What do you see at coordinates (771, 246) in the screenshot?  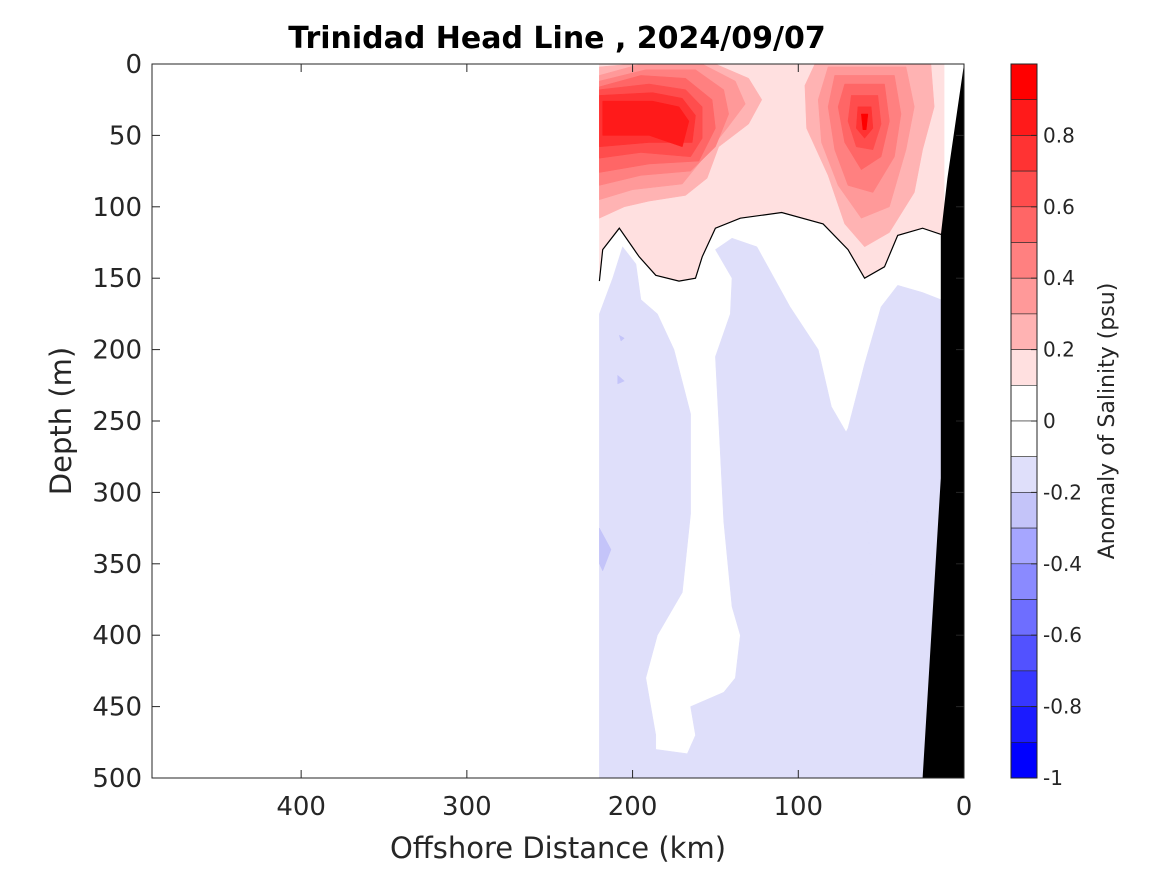 I see `zero-anomaly-contour-line` at bounding box center [771, 246].